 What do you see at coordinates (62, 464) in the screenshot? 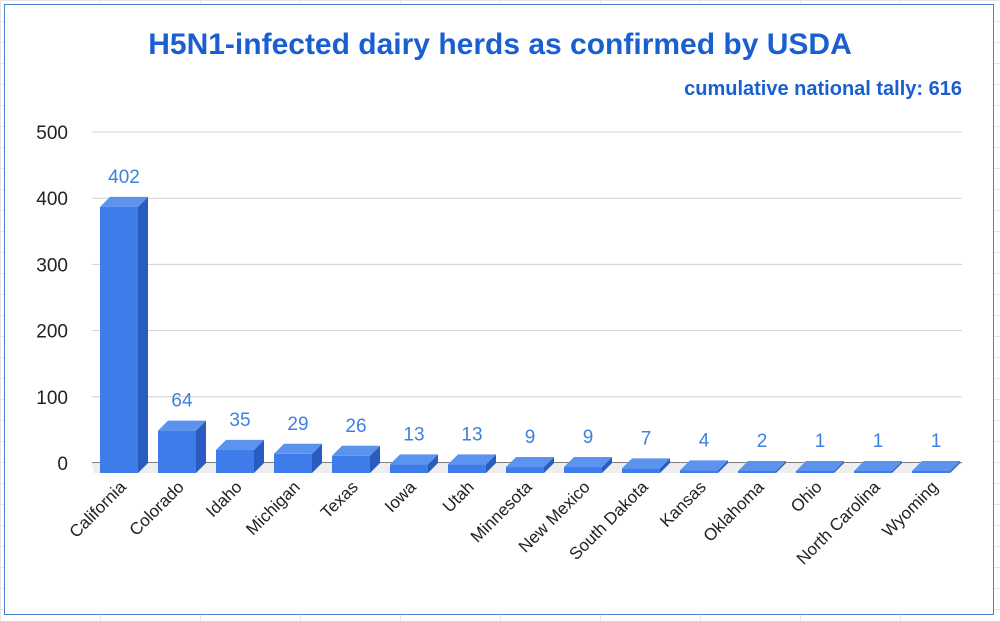
I see `y-tick-label: 0` at bounding box center [62, 464].